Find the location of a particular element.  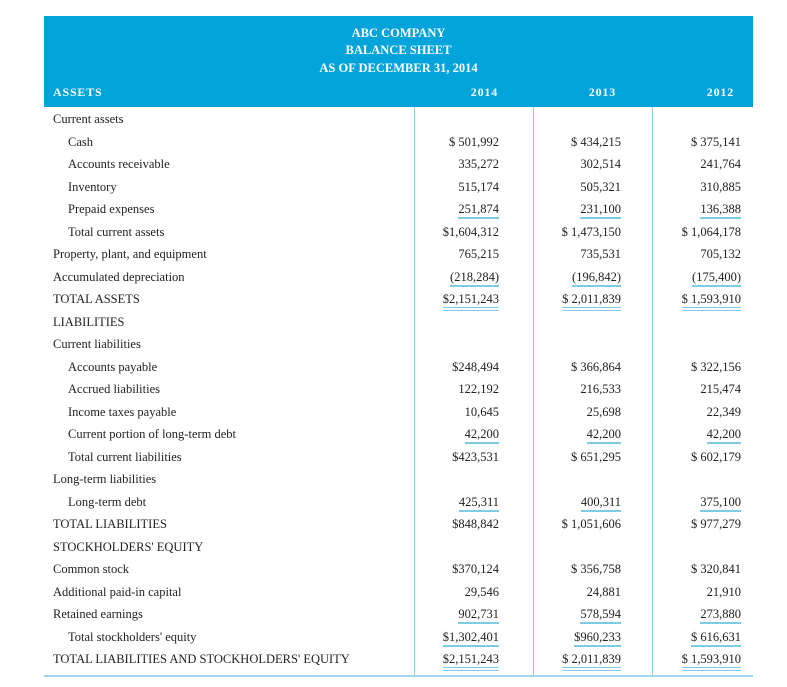

table-row: STOCKHOLDERS' EQUITY is located at coordinates (398, 548).